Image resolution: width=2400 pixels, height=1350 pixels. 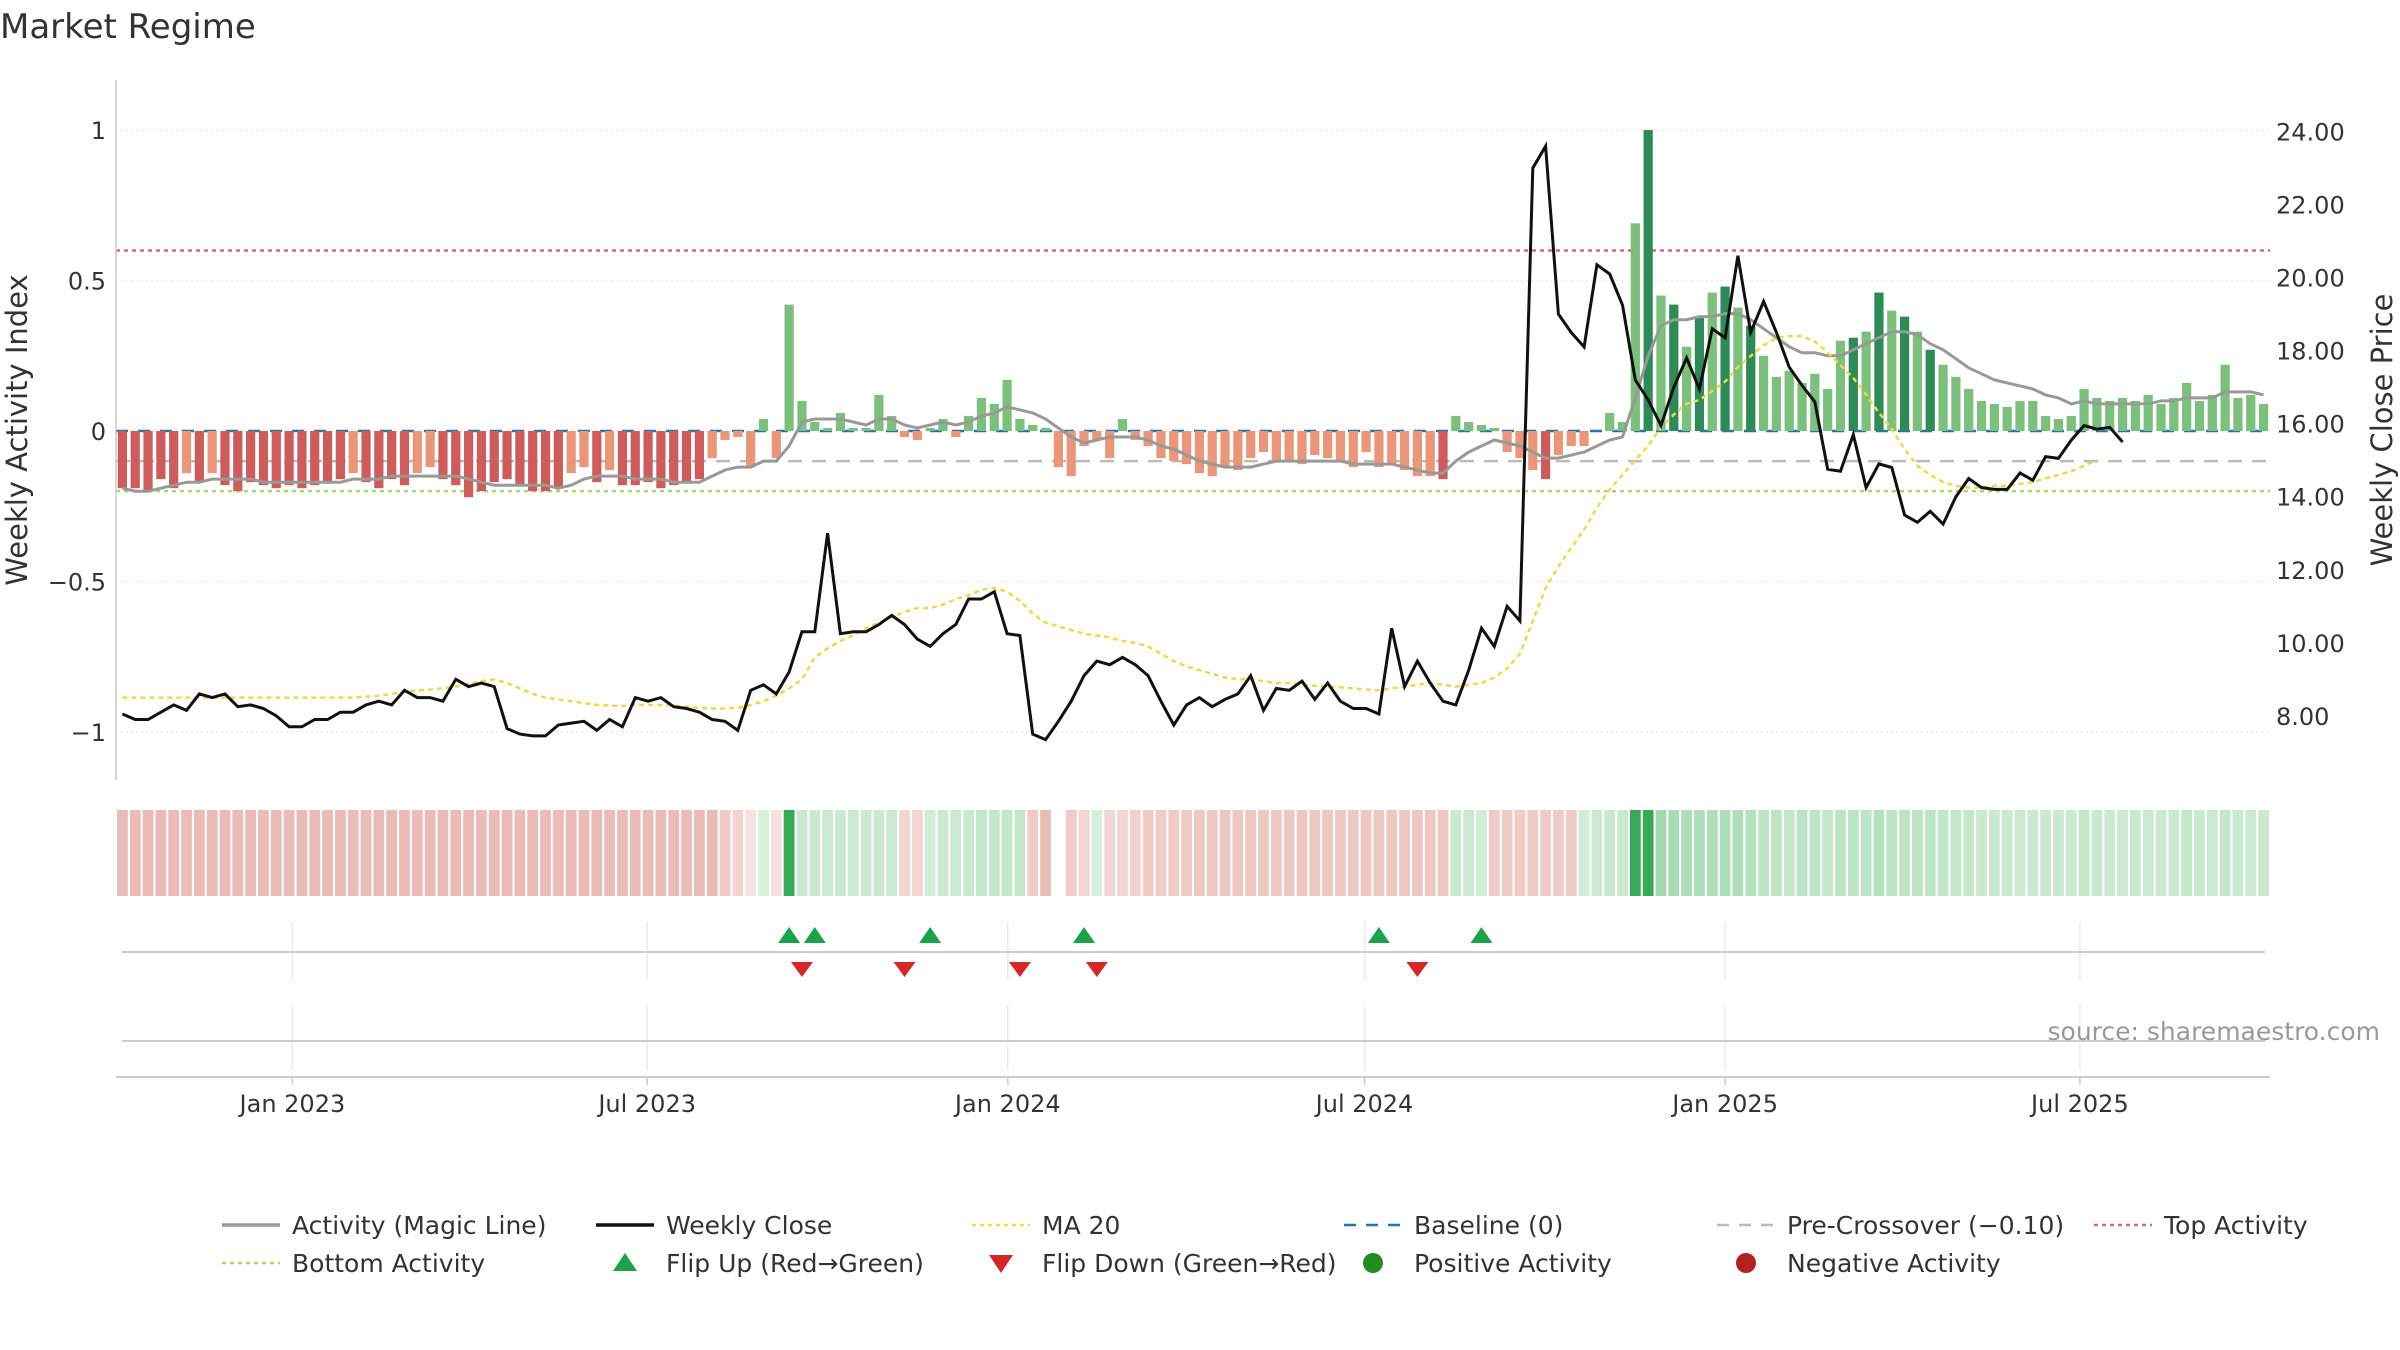 I want to click on legend-item: Top Activity, so click(x=2201, y=1225).